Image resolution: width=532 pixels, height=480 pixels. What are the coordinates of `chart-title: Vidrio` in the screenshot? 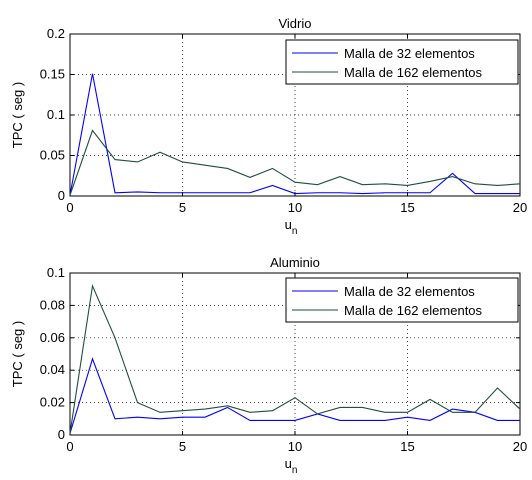 It's located at (294, 23).